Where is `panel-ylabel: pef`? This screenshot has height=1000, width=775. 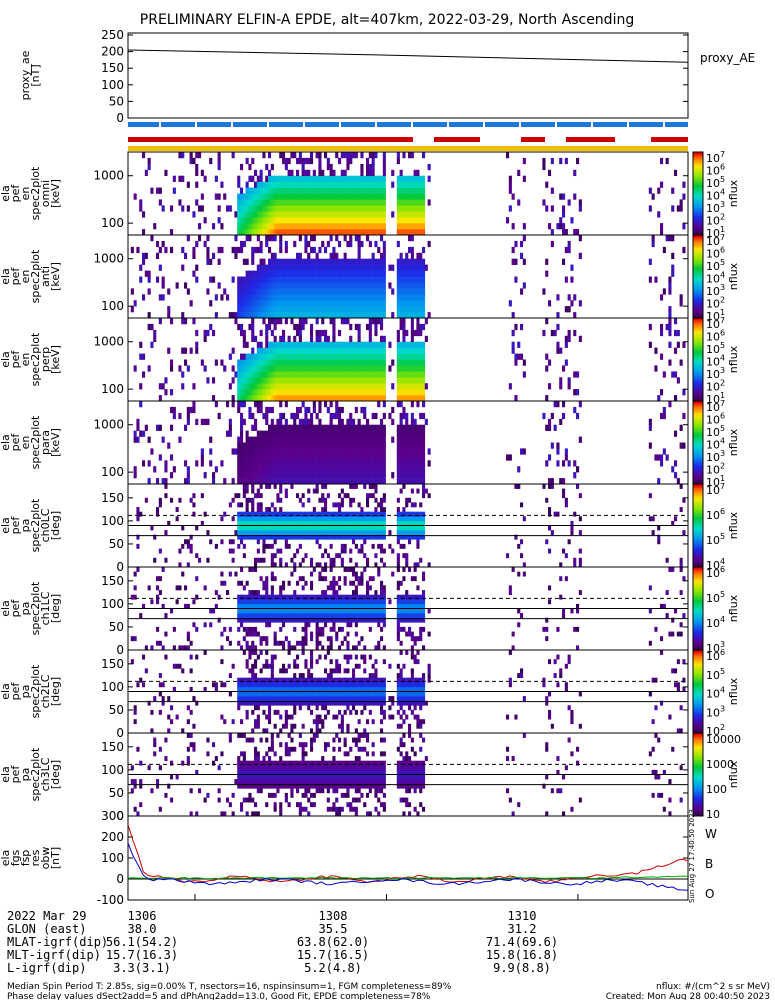 panel-ylabel: pef is located at coordinates (15, 359).